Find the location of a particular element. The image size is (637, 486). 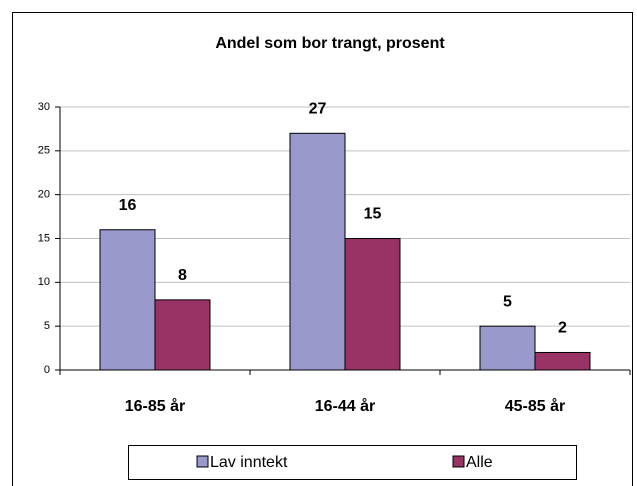

y-tick-label: 25 is located at coordinates (44, 151).